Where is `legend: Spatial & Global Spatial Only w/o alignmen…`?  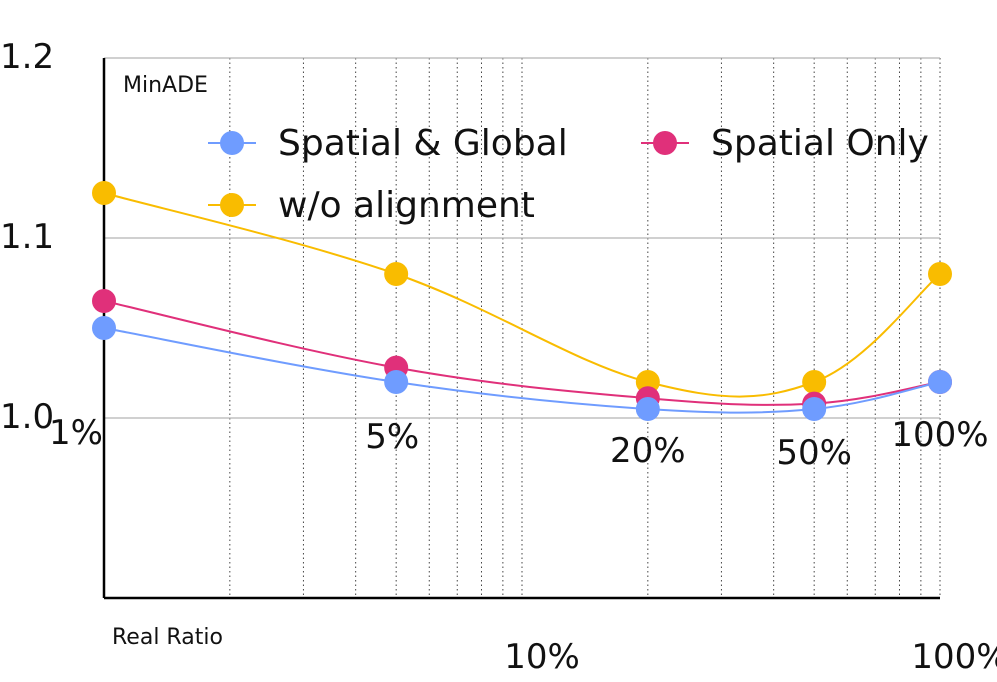
legend: Spatial & Global Spatial Only w/o alignmen… is located at coordinates (568, 174).